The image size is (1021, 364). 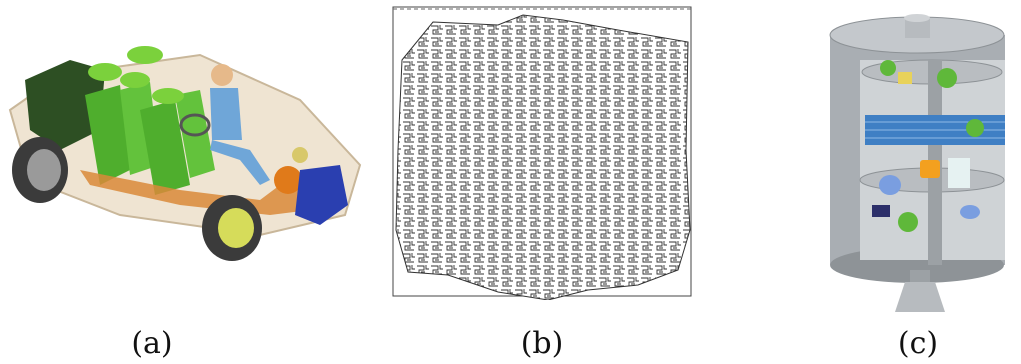 I want to click on front-wheel-rim, so click(x=236, y=228).